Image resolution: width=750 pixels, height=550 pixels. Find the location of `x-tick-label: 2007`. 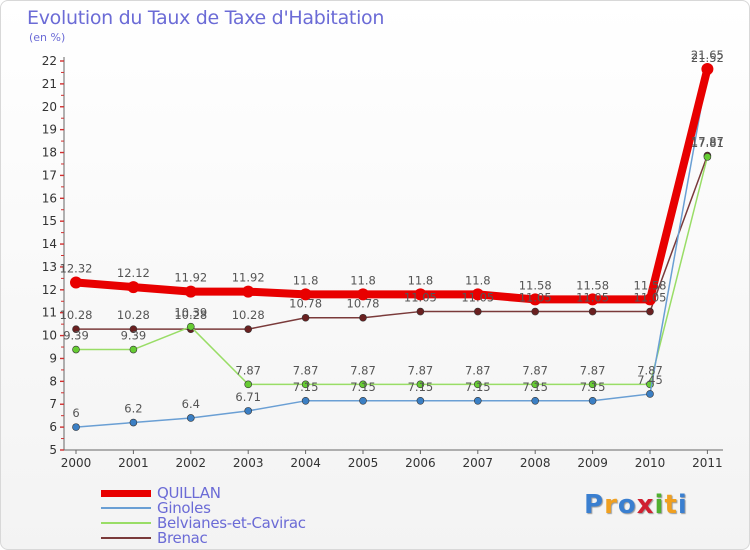

x-tick-label: 2007 is located at coordinates (478, 463).